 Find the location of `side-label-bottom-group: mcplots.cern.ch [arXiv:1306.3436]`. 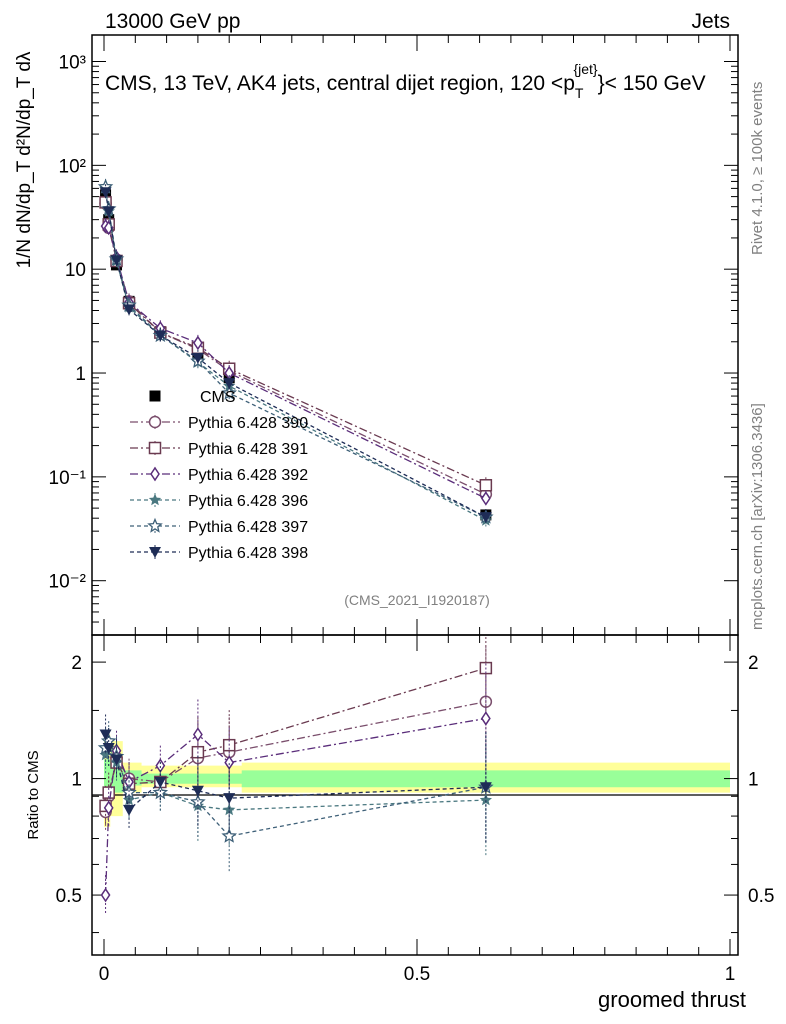

side-label-bottom-group: mcplots.cern.ch [arXiv:1306.3436] is located at coordinates (757, 516).